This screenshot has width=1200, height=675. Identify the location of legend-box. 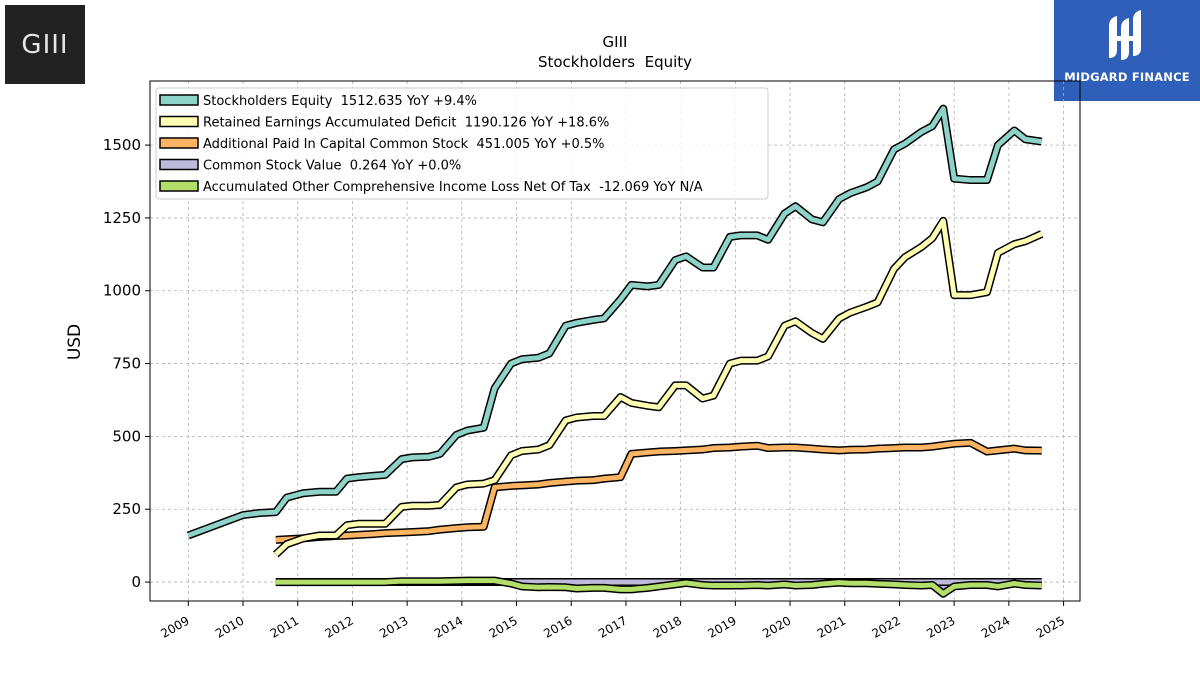
(462, 143).